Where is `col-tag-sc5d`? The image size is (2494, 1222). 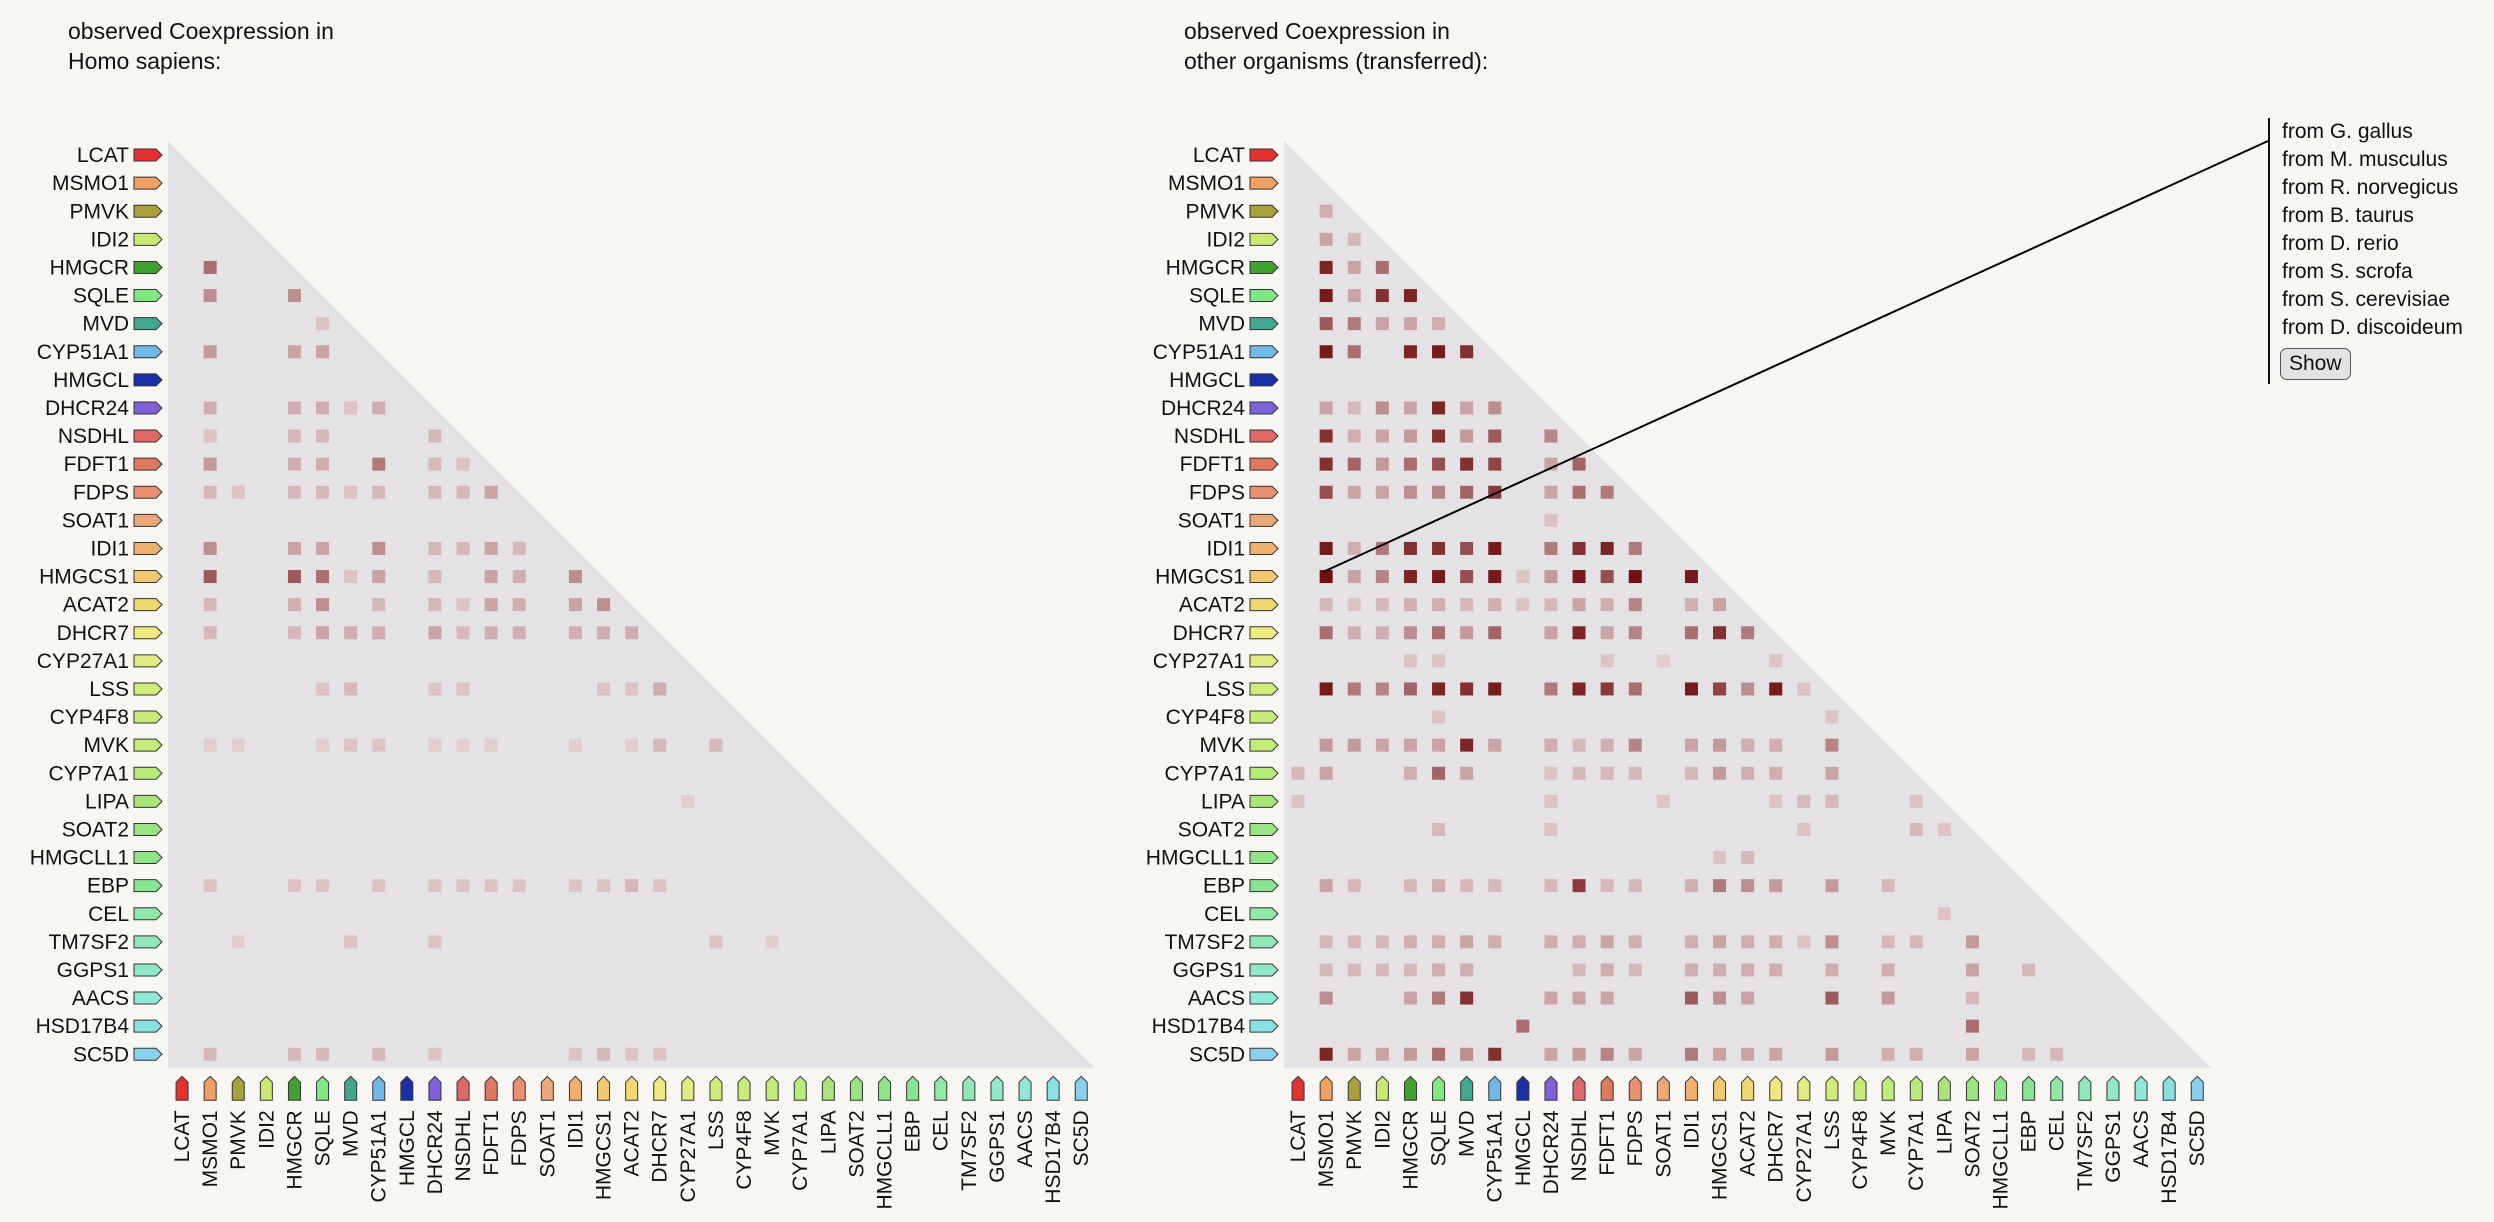 col-tag-sc5d is located at coordinates (2197, 1088).